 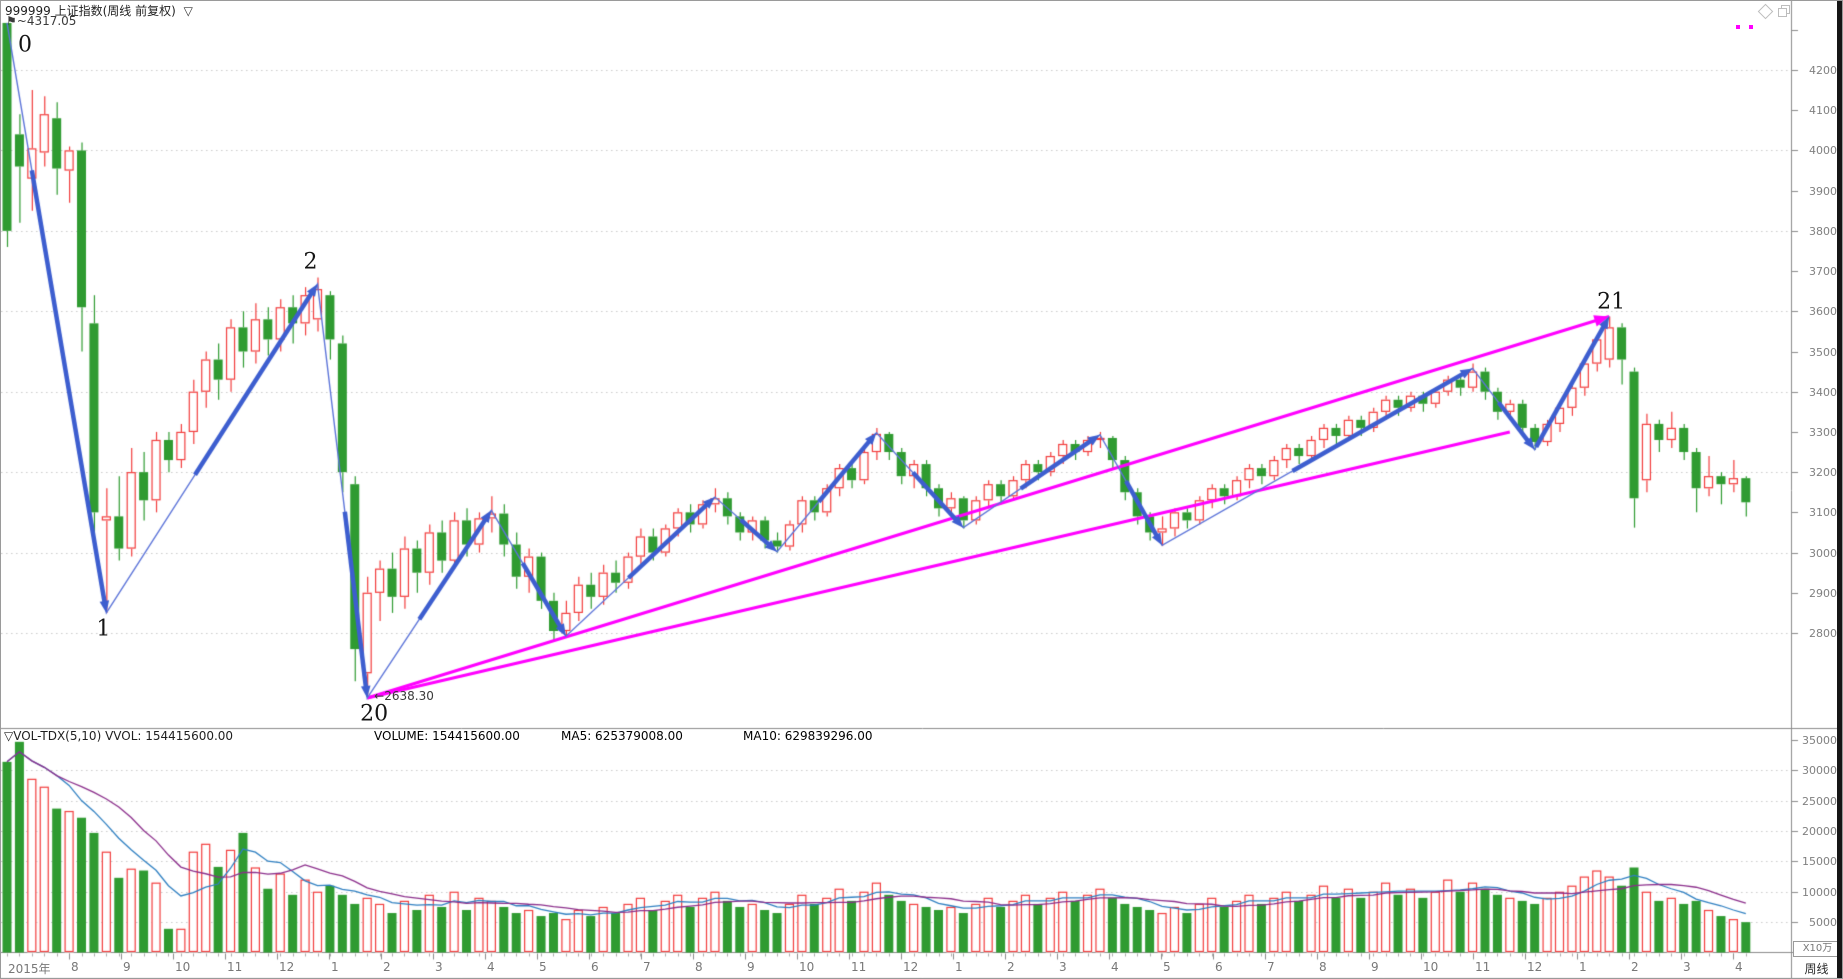 What do you see at coordinates (310, 262) in the screenshot?
I see `wave-label-2: 2` at bounding box center [310, 262].